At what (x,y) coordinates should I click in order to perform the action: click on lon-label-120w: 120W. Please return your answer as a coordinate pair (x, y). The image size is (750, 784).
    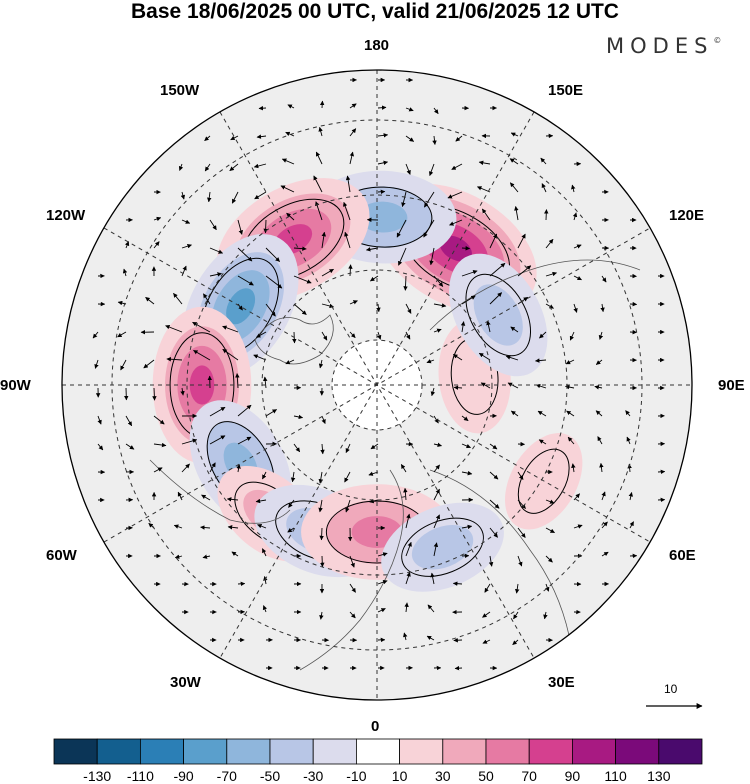
    Looking at the image, I should click on (65, 215).